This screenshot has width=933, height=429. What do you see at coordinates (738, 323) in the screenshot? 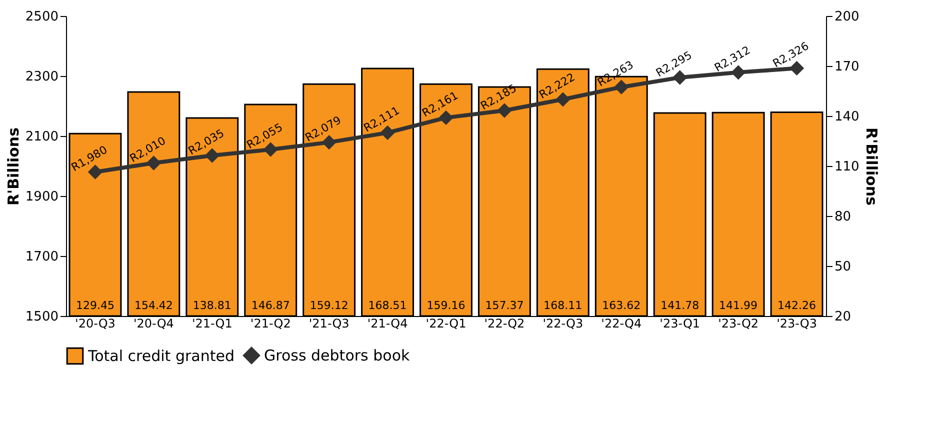
I see `x-tick-label: '23-Q2` at bounding box center [738, 323].